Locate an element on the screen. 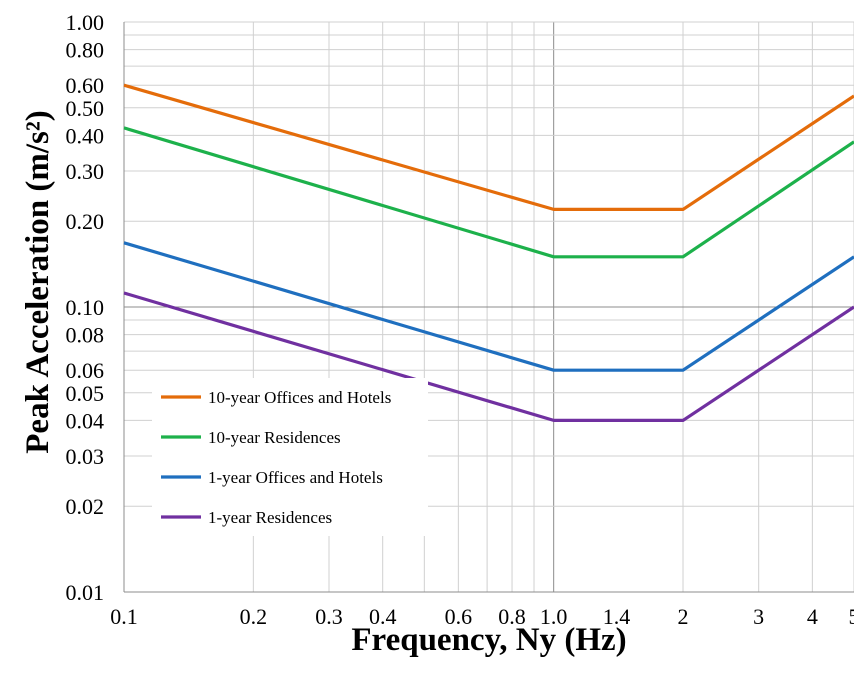 This screenshot has height=686, width=854. y-tick-label: 0.01 is located at coordinates (85, 592).